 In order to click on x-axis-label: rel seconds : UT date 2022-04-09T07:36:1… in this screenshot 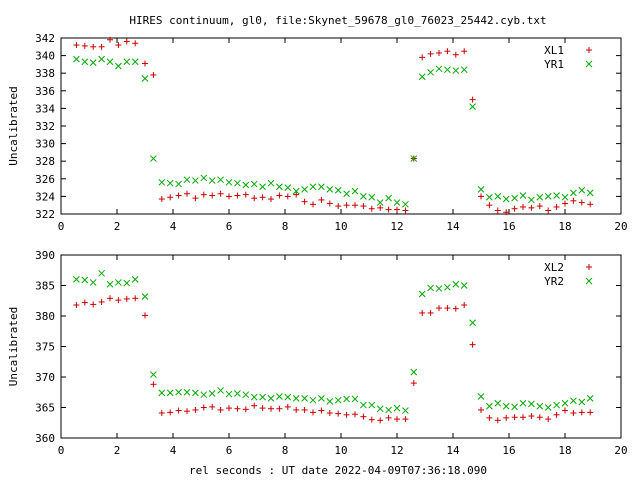, I will do `click(338, 470)`.